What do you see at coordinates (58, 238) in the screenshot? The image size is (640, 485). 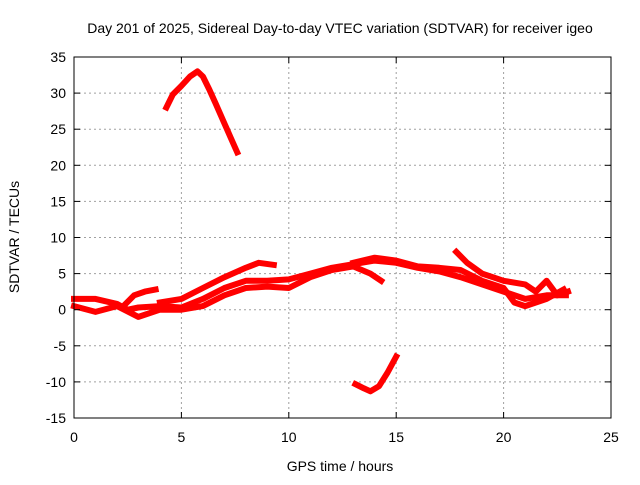 I see `y-tick-label: 10` at bounding box center [58, 238].